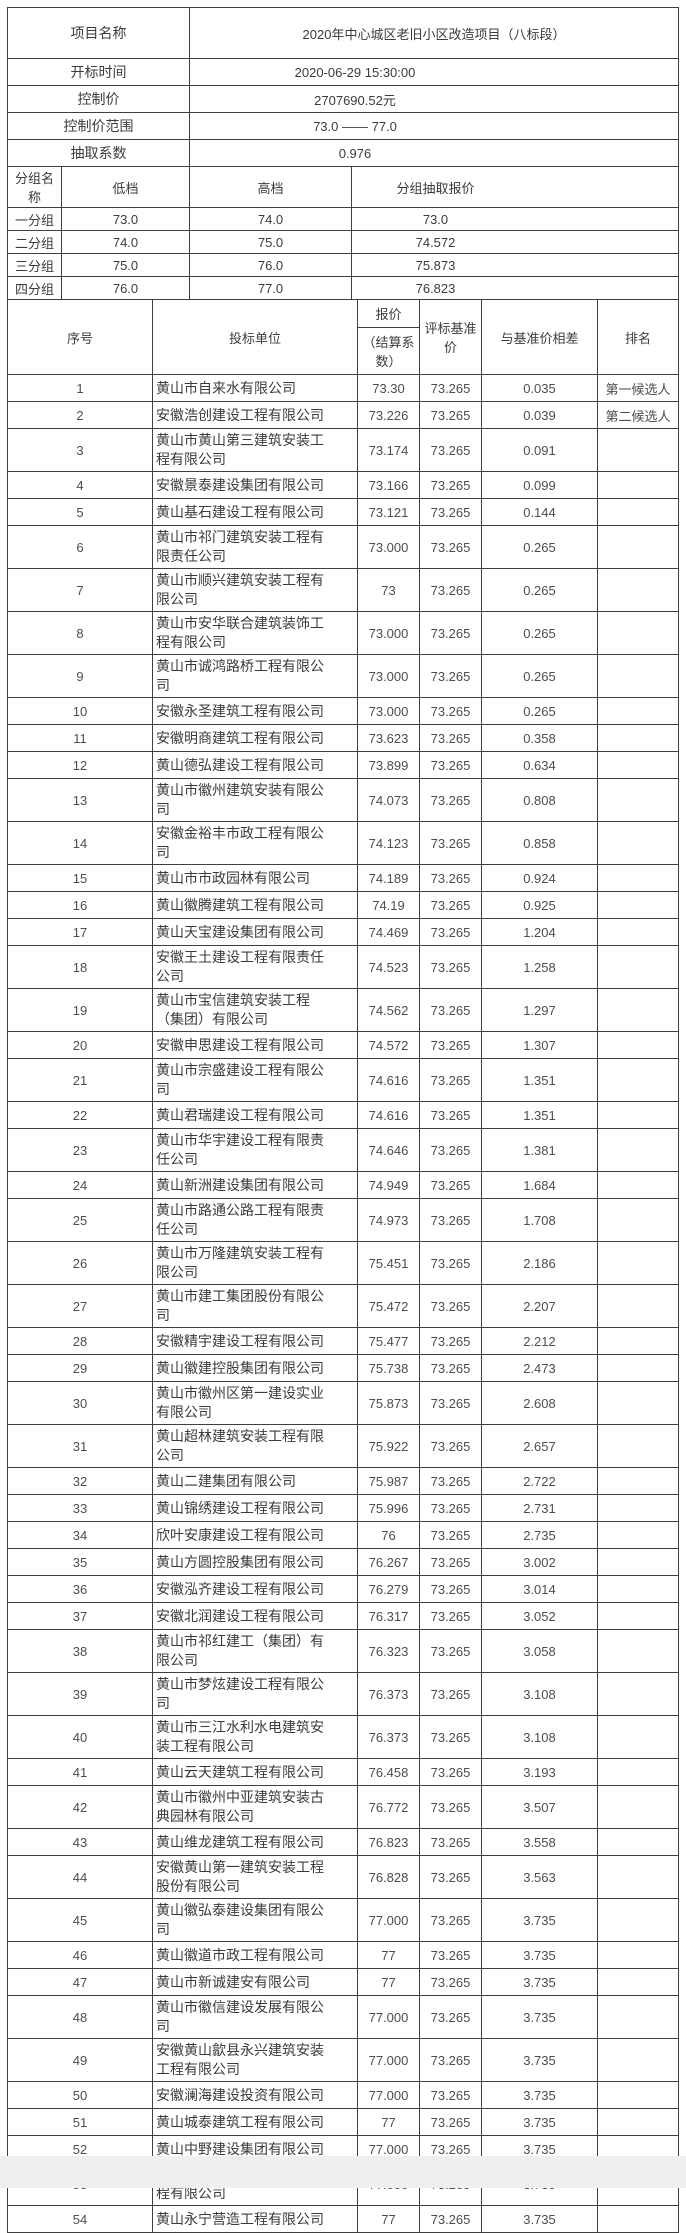 The height and width of the screenshot is (2233, 686). Describe the element at coordinates (343, 1920) in the screenshot. I see `bid-row: 45 黄山徽弘泰建设集团有限公司 77.000 73.265 3.735` at that location.